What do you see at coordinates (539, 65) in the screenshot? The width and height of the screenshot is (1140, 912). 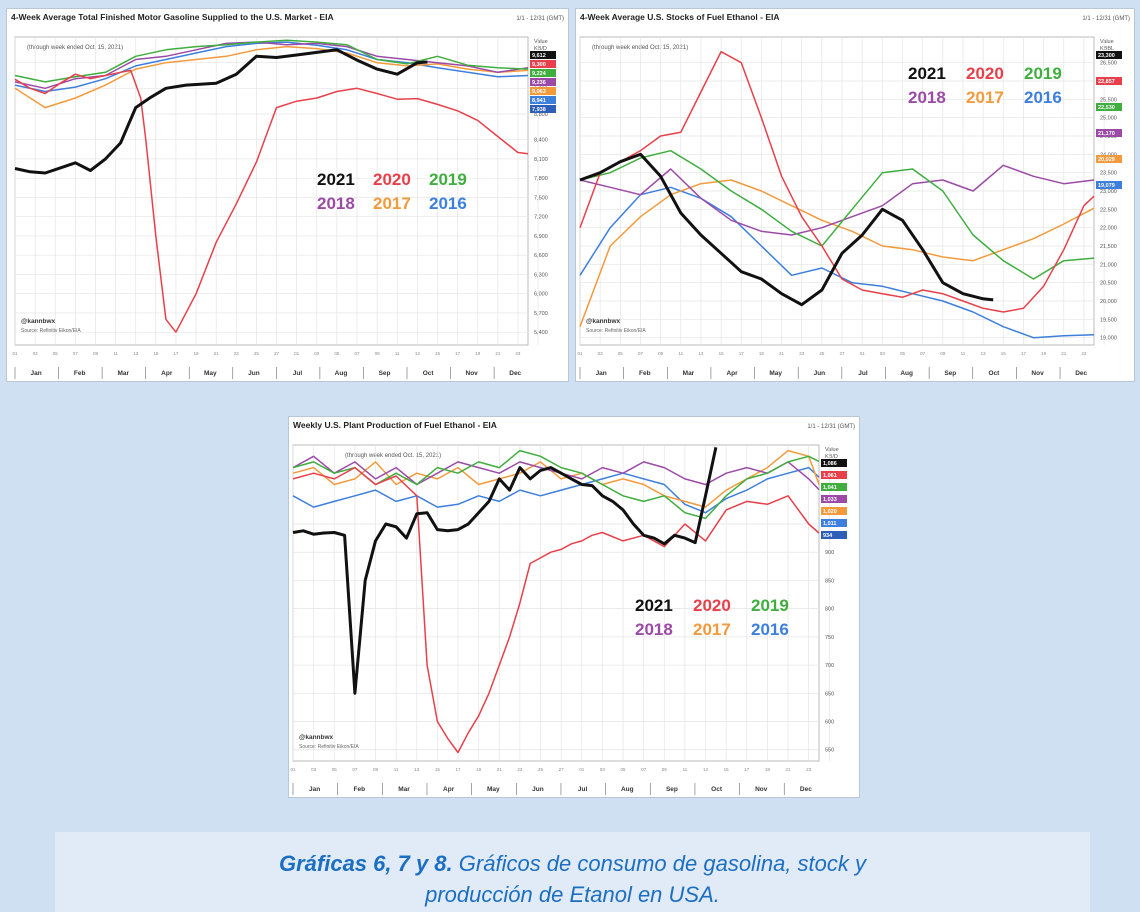 I see `value-tag-label: 9,300` at bounding box center [539, 65].